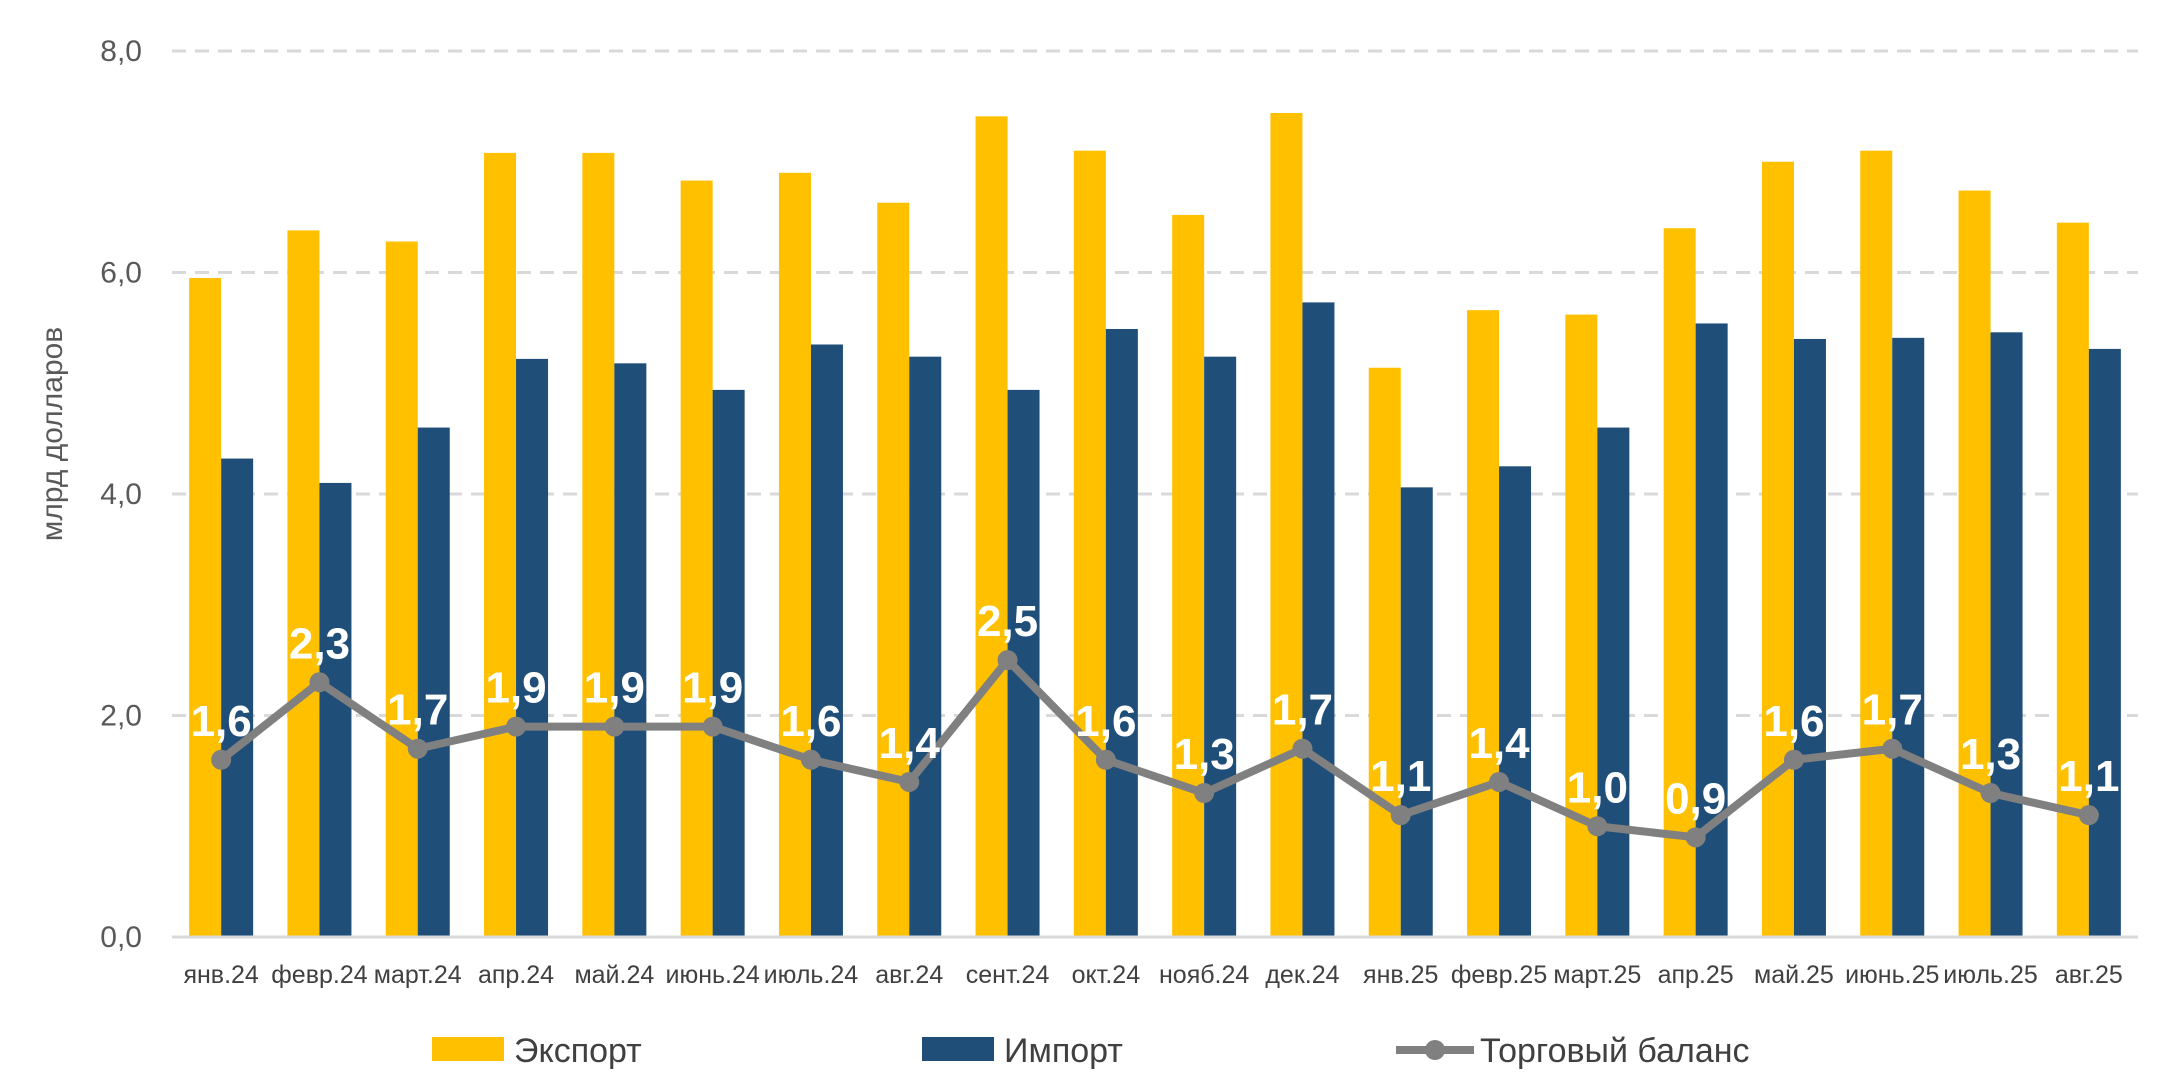  Describe the element at coordinates (1007, 621) in the screenshot. I see `balance-data-label: 2,5` at that location.